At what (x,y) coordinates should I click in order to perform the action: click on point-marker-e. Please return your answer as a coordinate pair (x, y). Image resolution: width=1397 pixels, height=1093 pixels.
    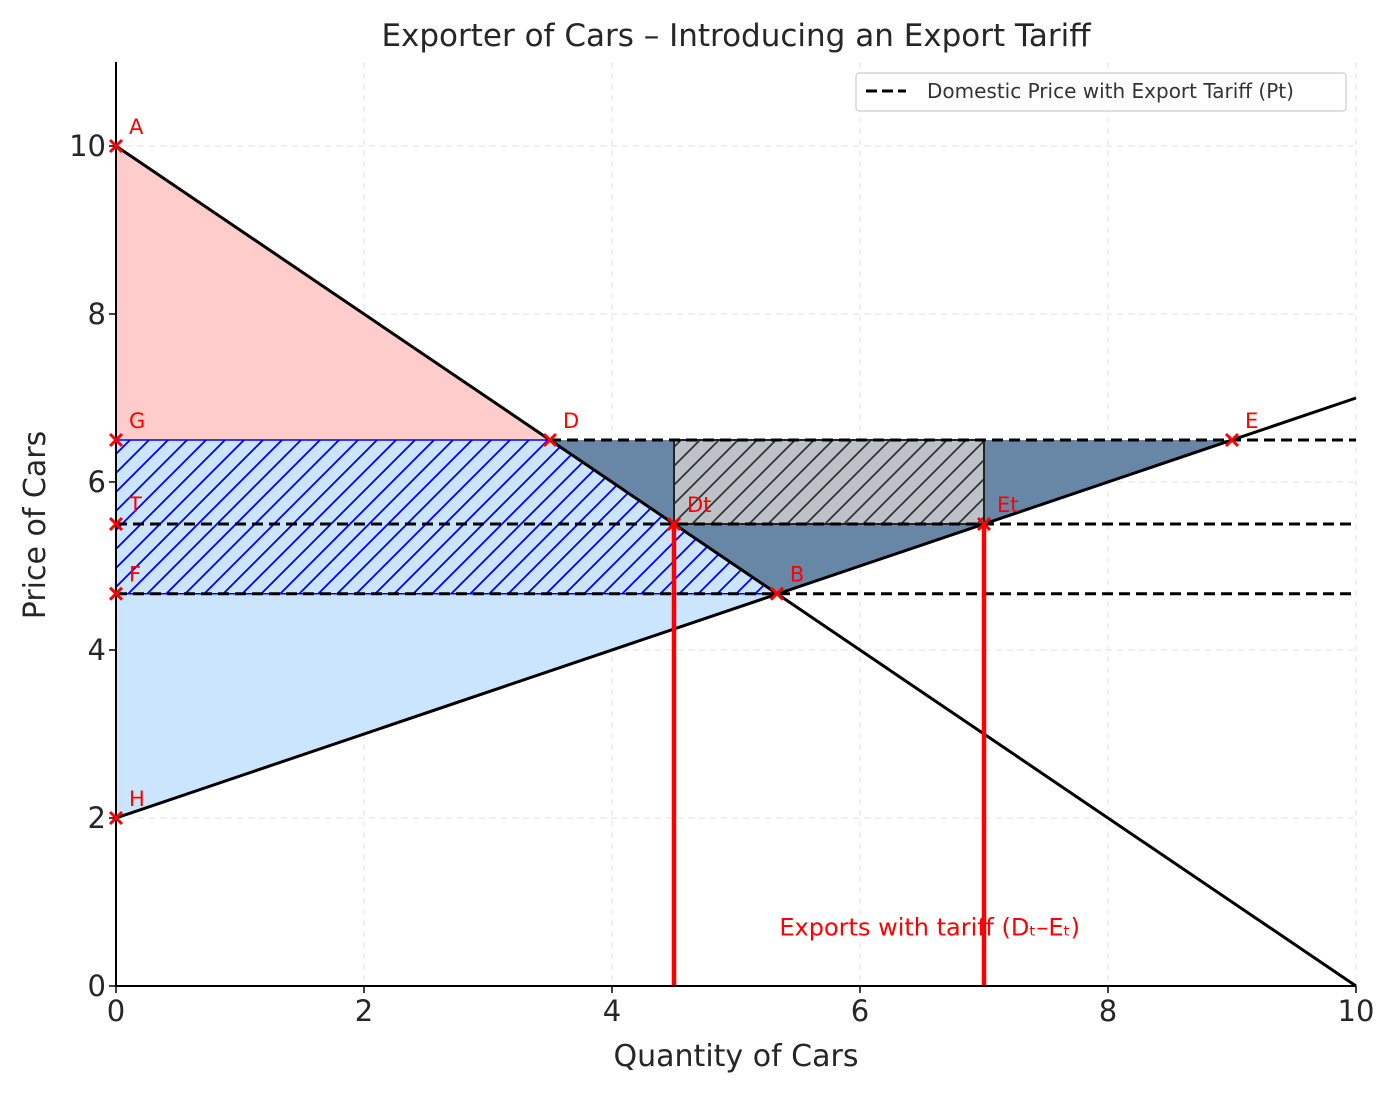
    Looking at the image, I should click on (1232, 440).